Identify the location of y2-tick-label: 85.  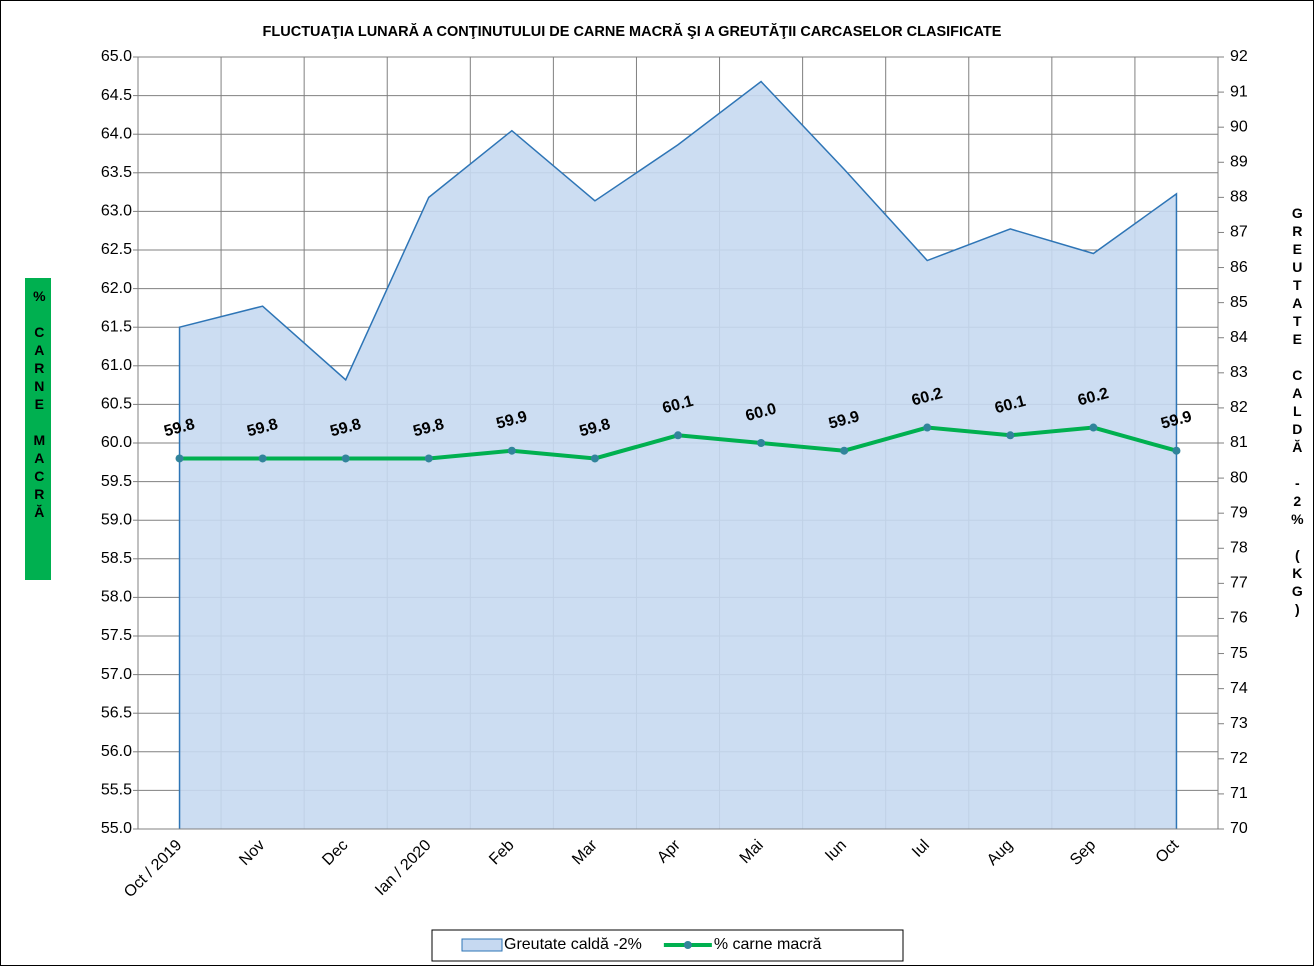
(1239, 302).